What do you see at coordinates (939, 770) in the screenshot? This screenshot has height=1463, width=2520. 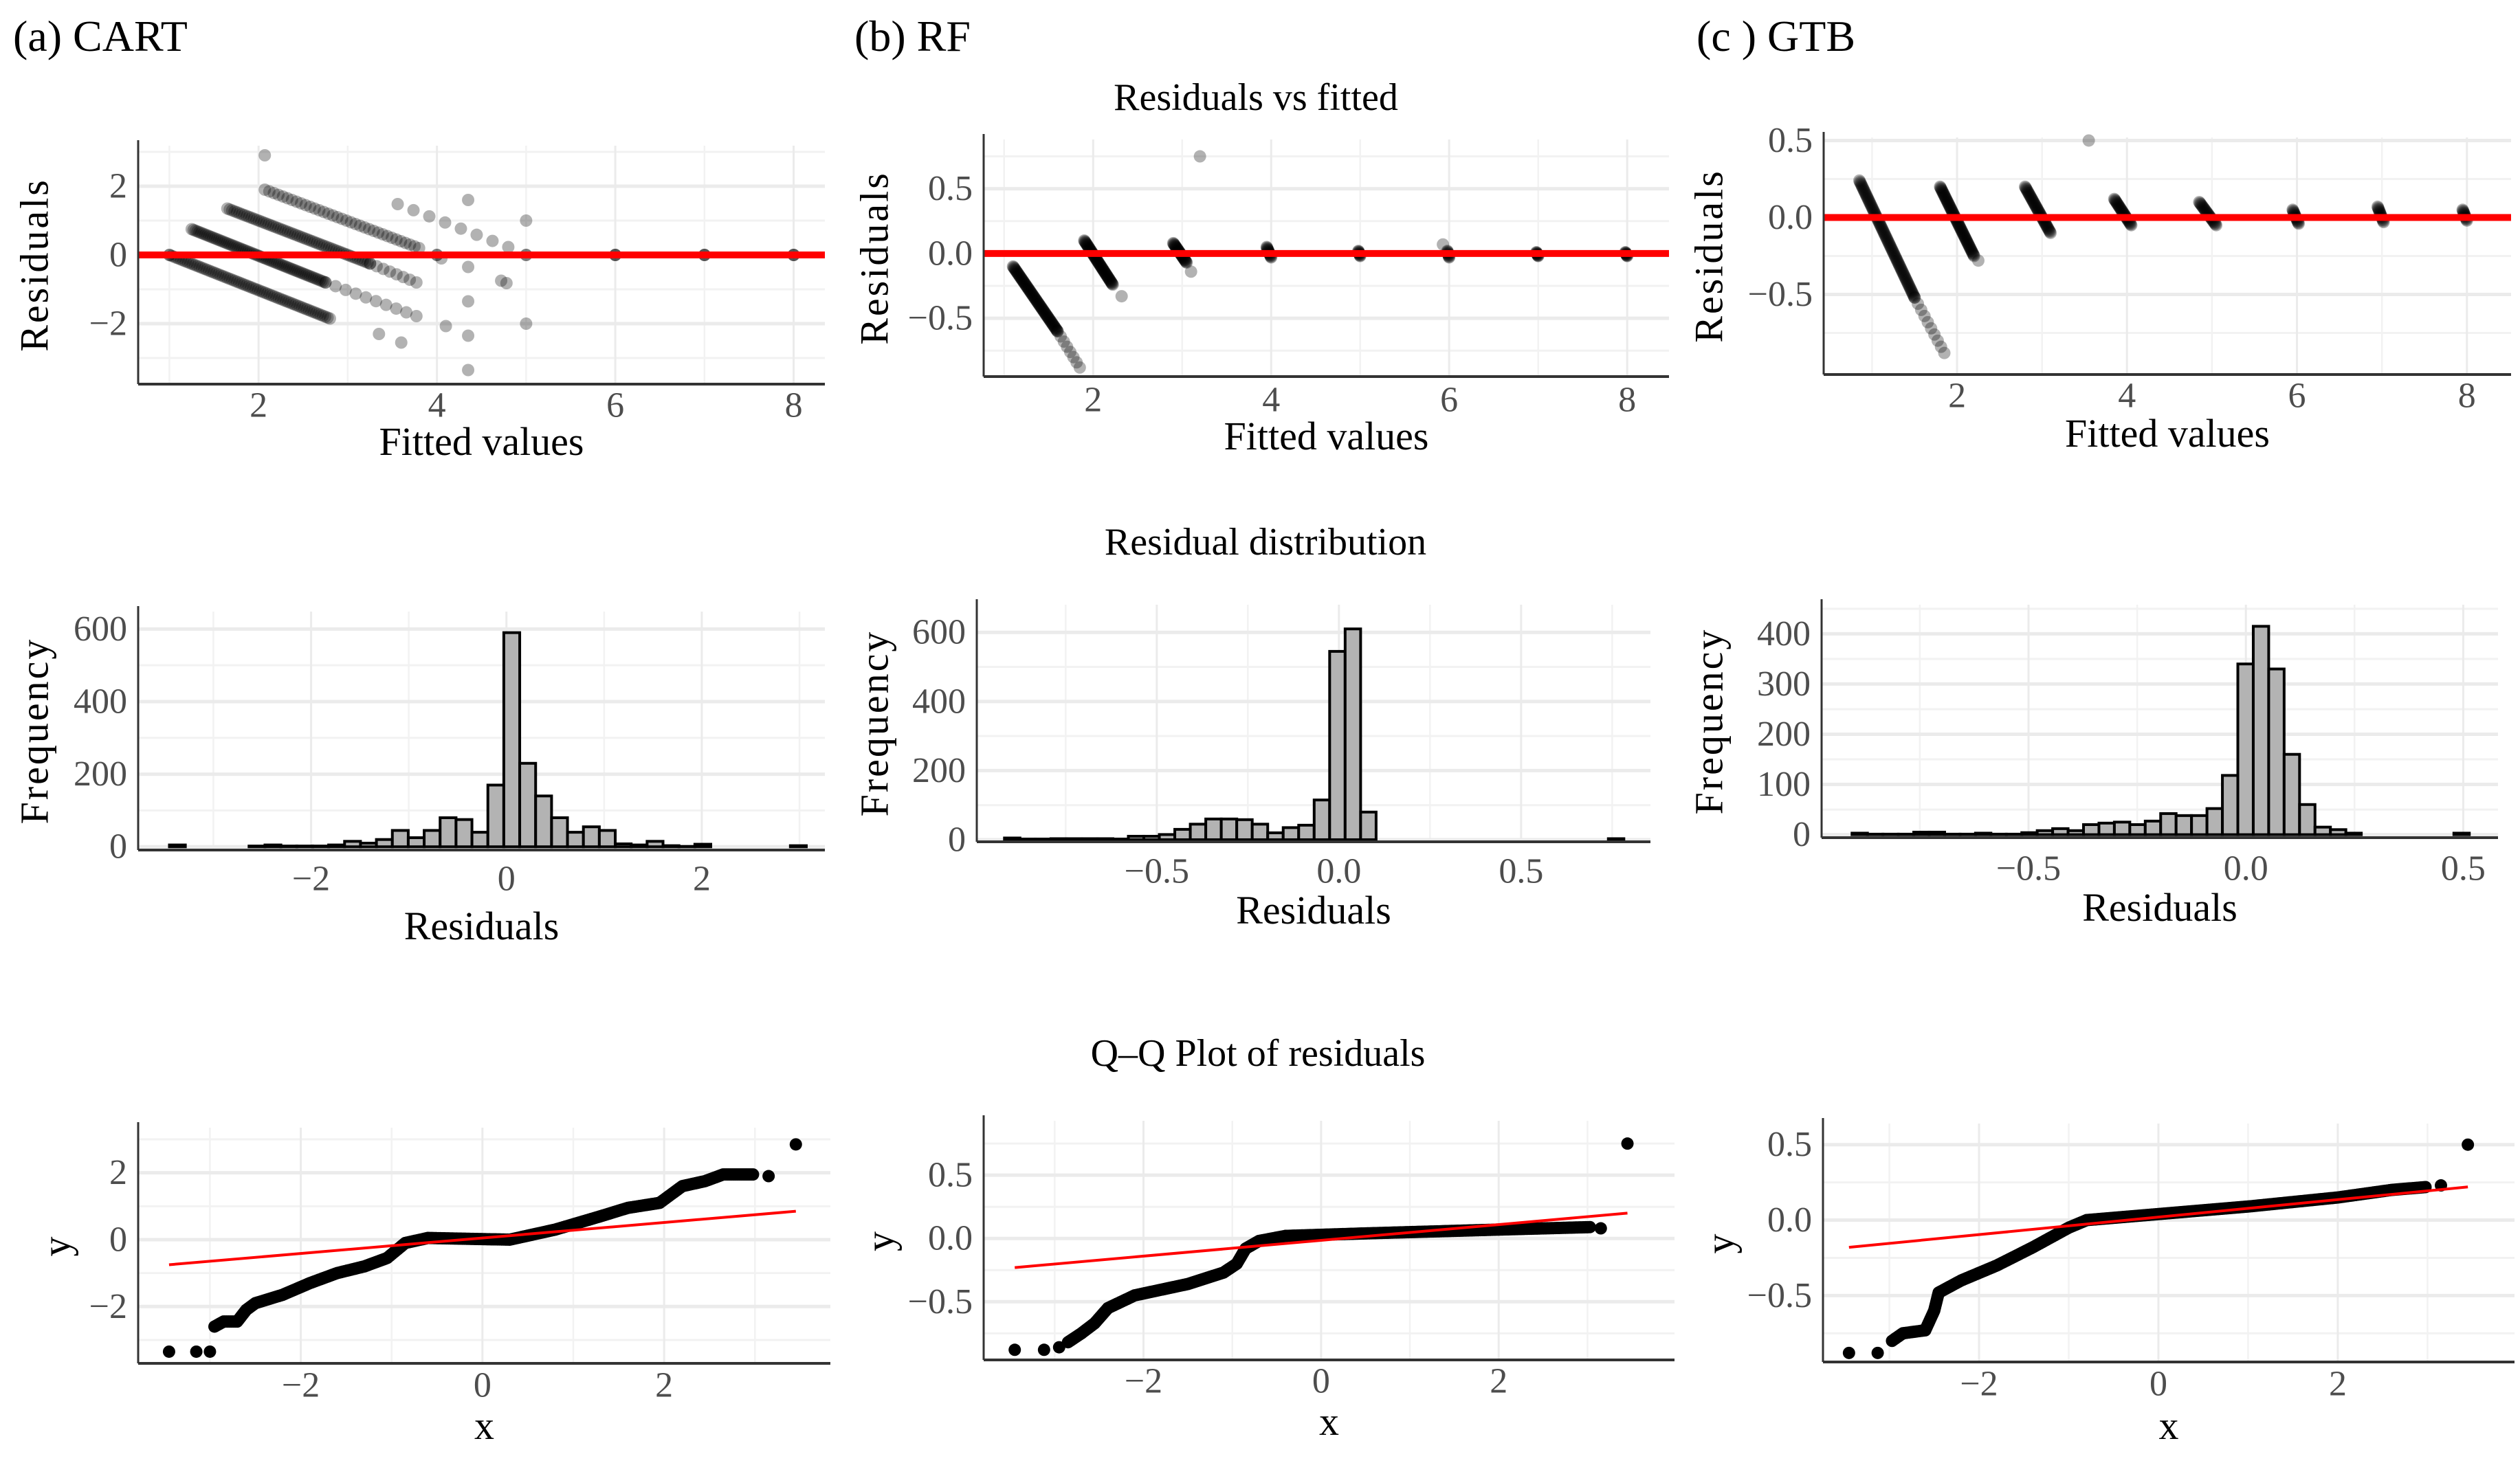 I see `y-tick-label: 200` at bounding box center [939, 770].